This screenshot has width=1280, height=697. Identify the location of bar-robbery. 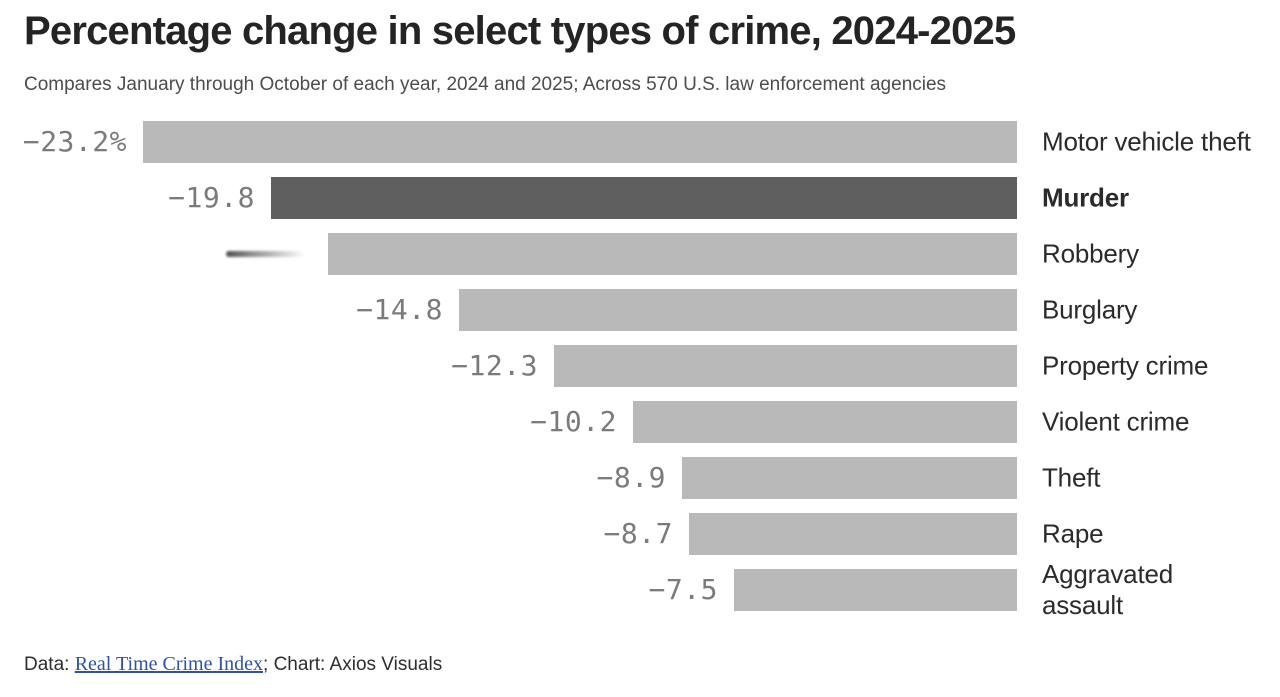
(672, 254).